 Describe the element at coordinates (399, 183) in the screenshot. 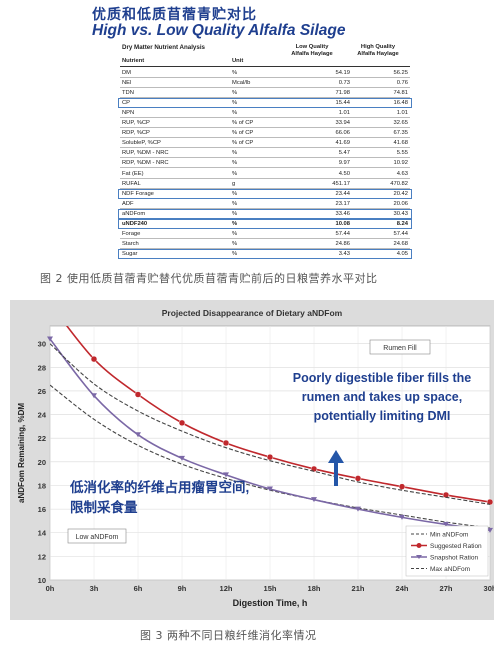

I see `high-quality-cell: 470.82` at that location.